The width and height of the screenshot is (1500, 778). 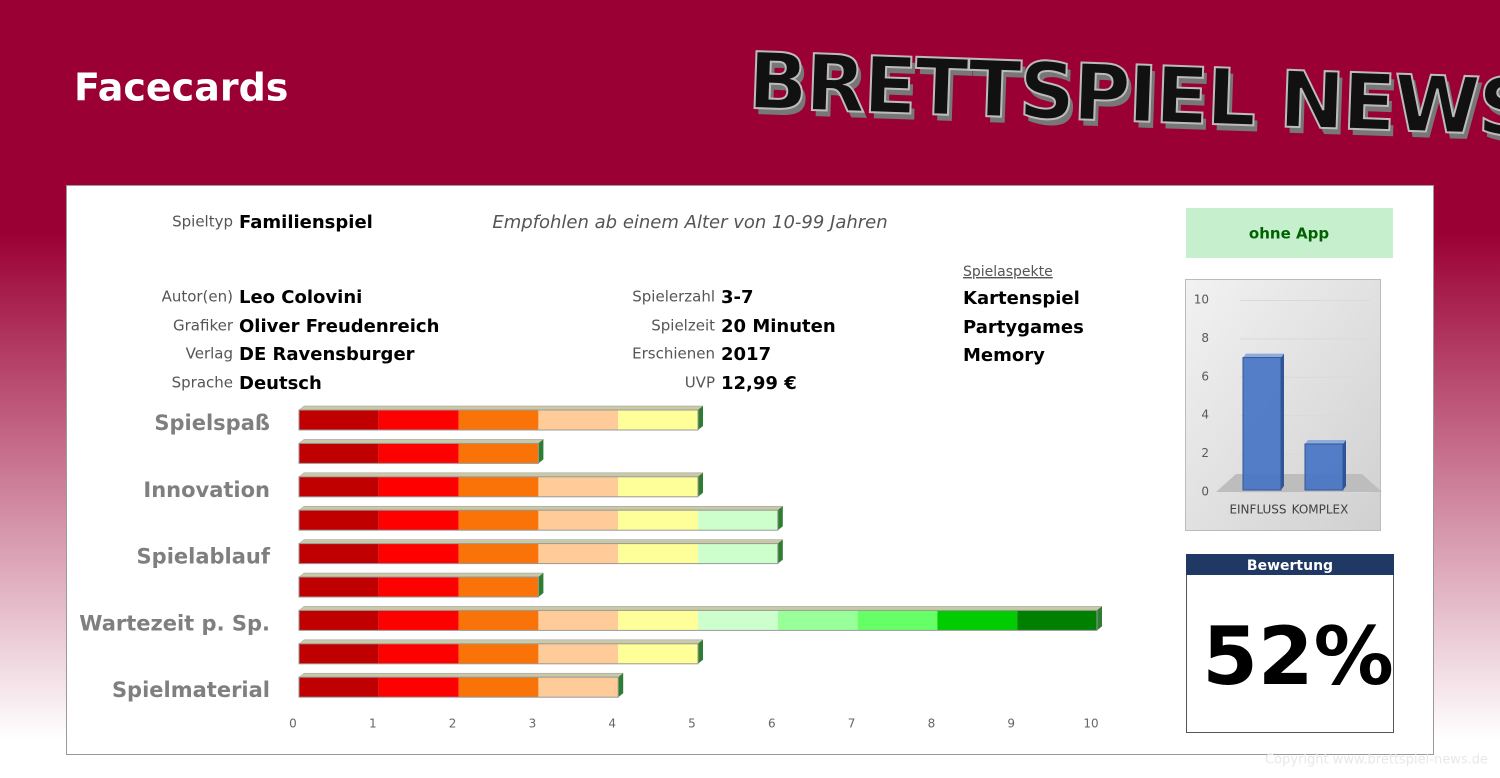 I want to click on category-label: Wartezeit p. Sp., so click(x=174, y=623).